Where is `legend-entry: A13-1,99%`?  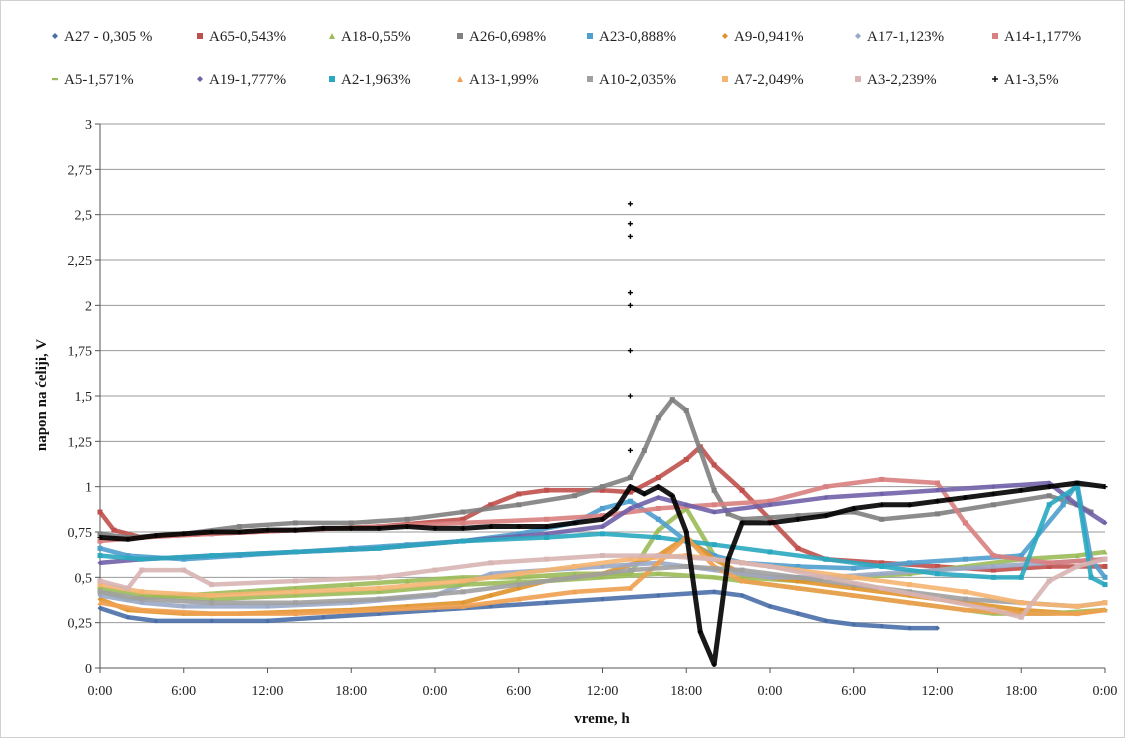 legend-entry: A13-1,99% is located at coordinates (498, 80).